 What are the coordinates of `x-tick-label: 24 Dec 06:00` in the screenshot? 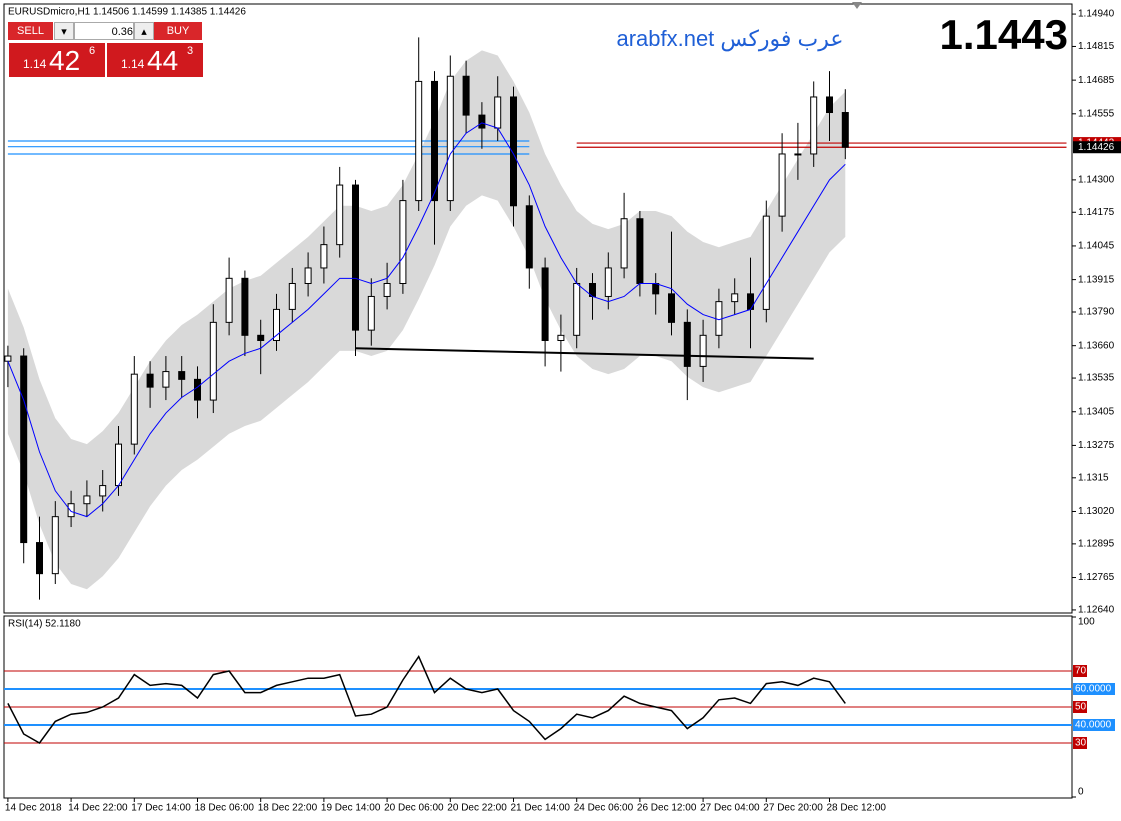 It's located at (604, 808).